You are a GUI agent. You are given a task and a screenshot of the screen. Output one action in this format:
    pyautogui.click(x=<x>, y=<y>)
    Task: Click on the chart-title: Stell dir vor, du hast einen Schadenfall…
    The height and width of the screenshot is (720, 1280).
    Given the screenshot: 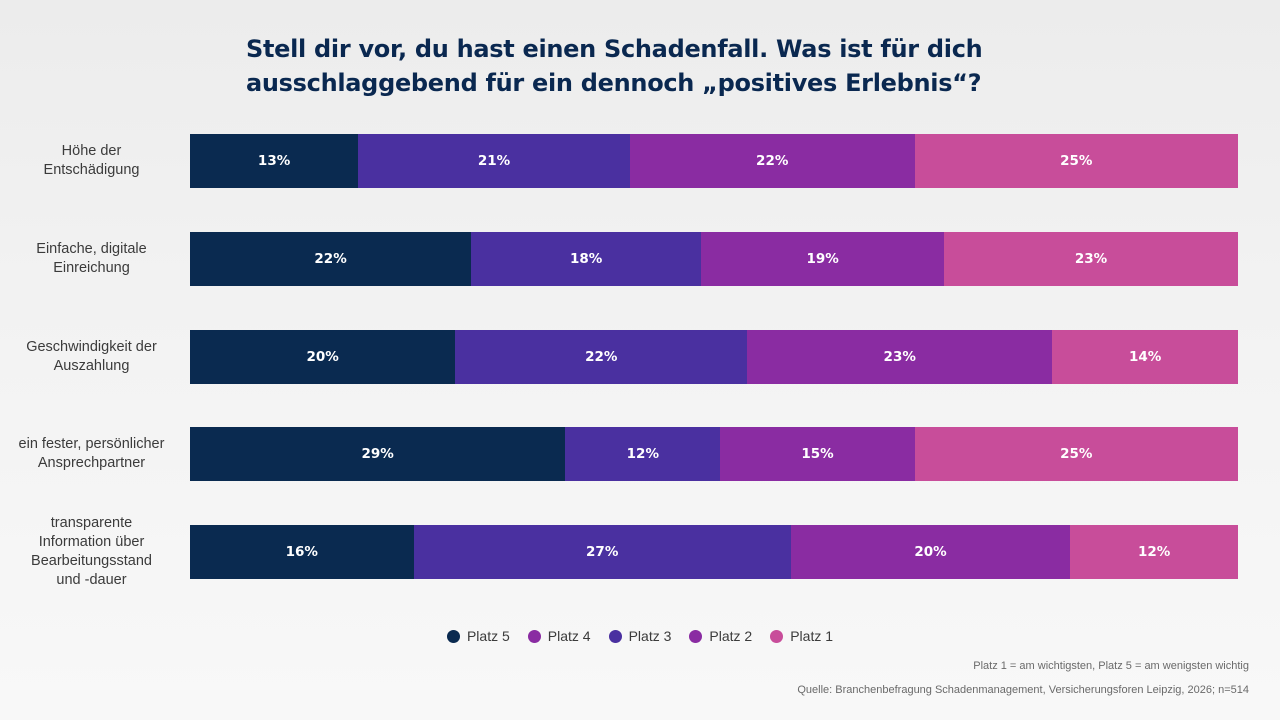 What is the action you would take?
    pyautogui.click(x=646, y=66)
    